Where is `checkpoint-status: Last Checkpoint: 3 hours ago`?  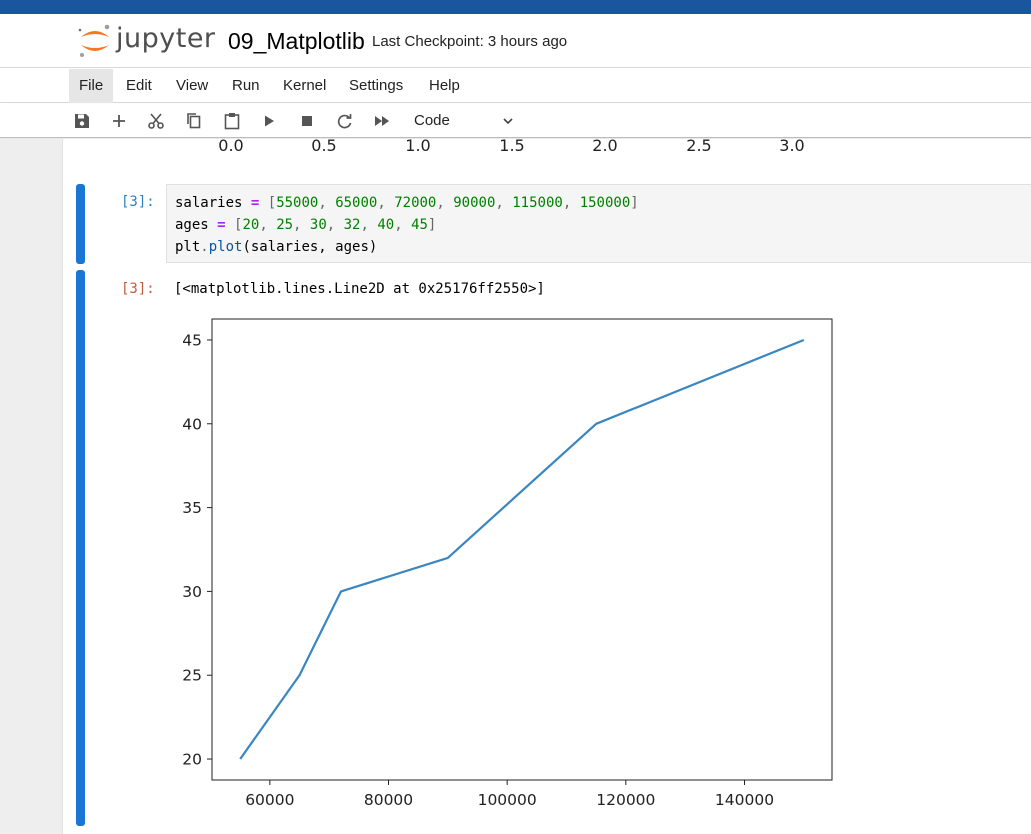
checkpoint-status: Last Checkpoint: 3 hours ago is located at coordinates (470, 41).